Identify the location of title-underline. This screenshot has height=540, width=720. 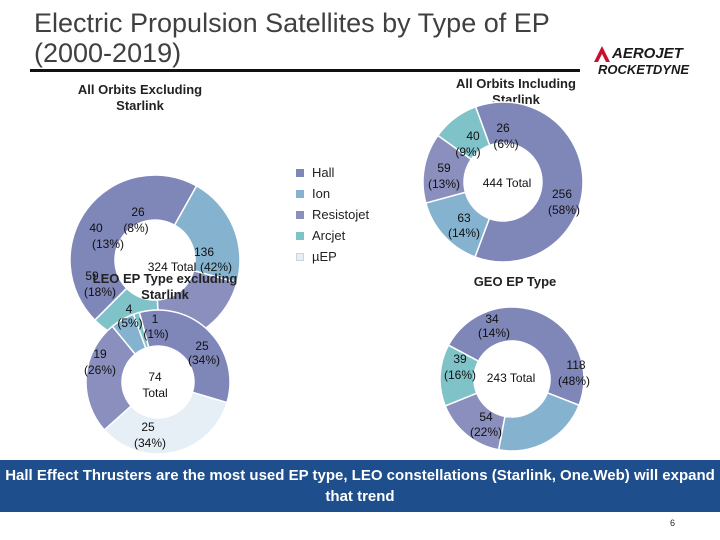
(305, 70).